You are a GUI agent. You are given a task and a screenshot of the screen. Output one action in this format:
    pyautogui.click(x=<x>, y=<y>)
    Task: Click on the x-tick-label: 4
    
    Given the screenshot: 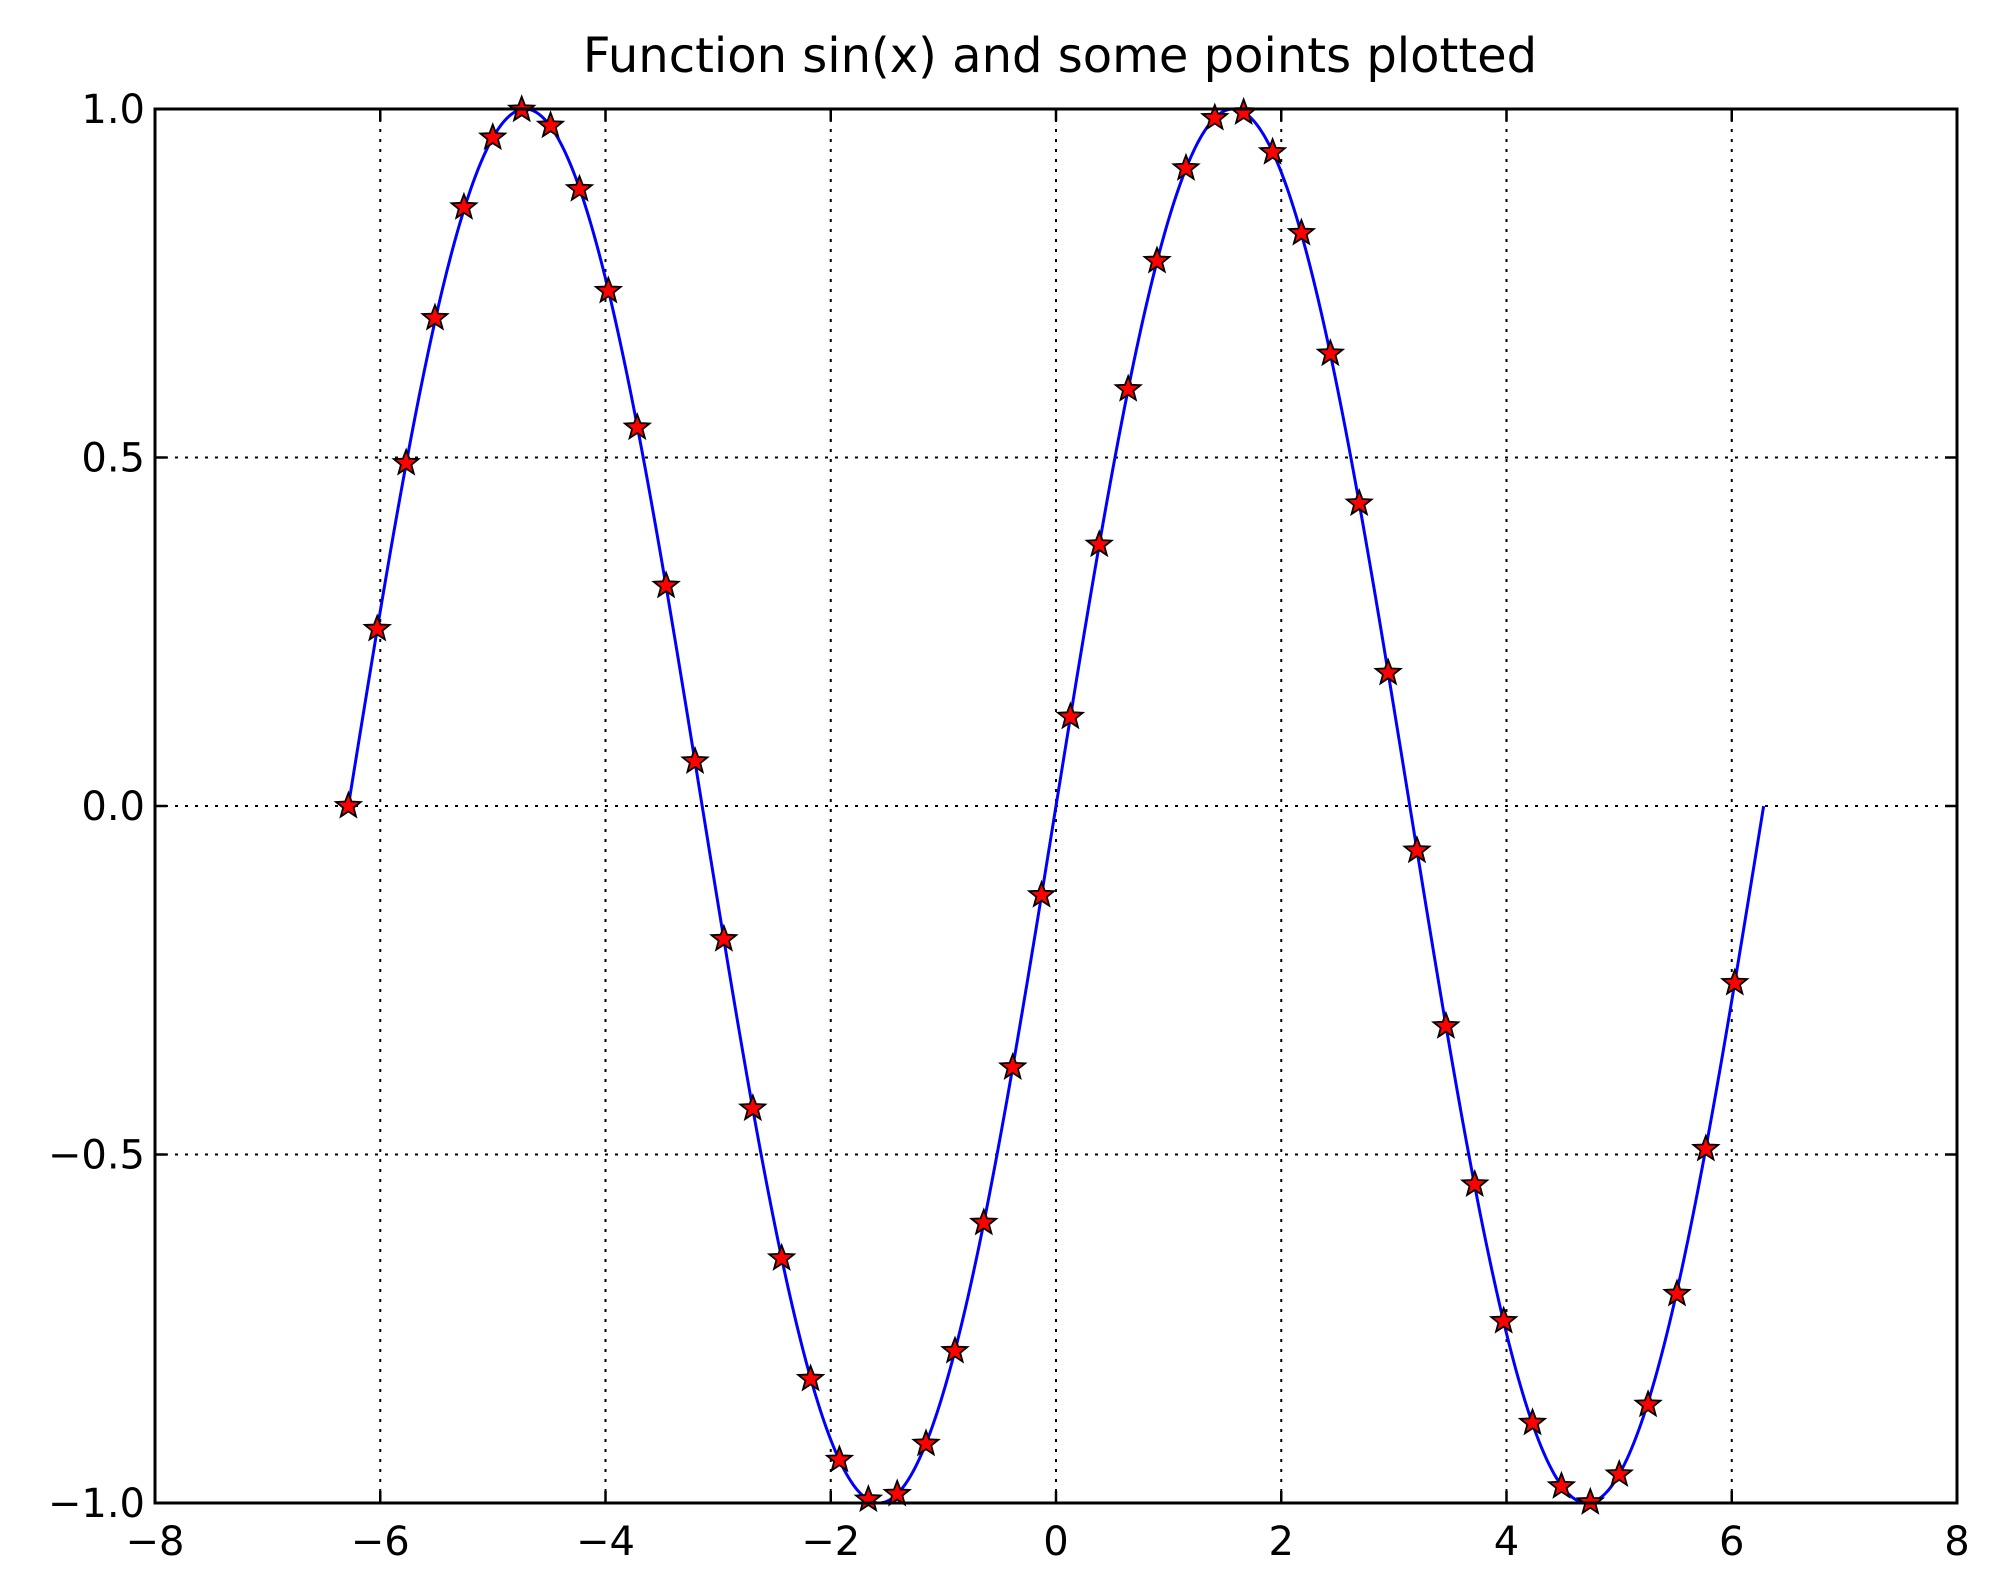 What is the action you would take?
    pyautogui.click(x=1506, y=1542)
    